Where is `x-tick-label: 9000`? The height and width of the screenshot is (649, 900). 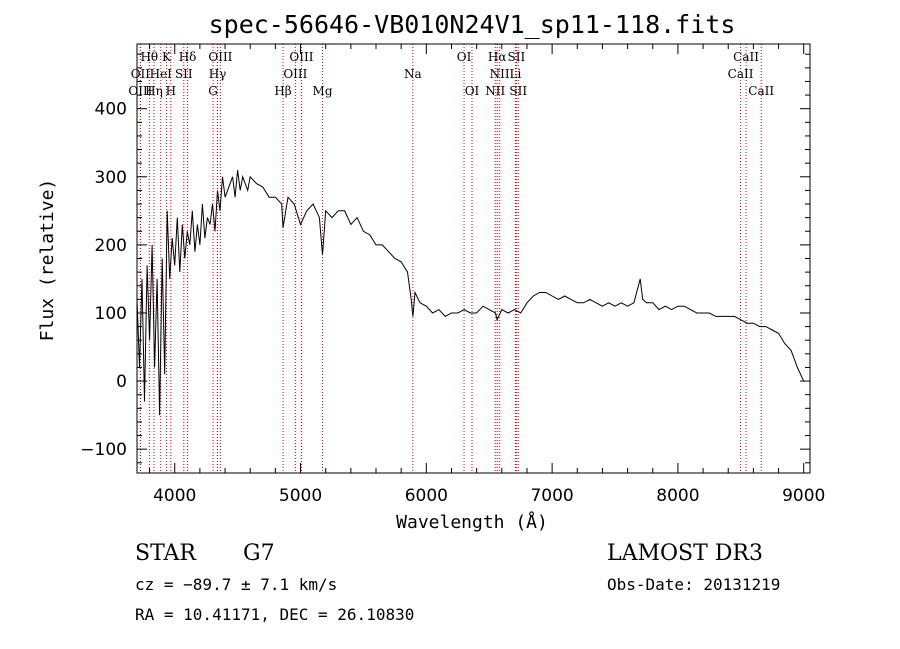
x-tick-label: 9000 is located at coordinates (803, 496).